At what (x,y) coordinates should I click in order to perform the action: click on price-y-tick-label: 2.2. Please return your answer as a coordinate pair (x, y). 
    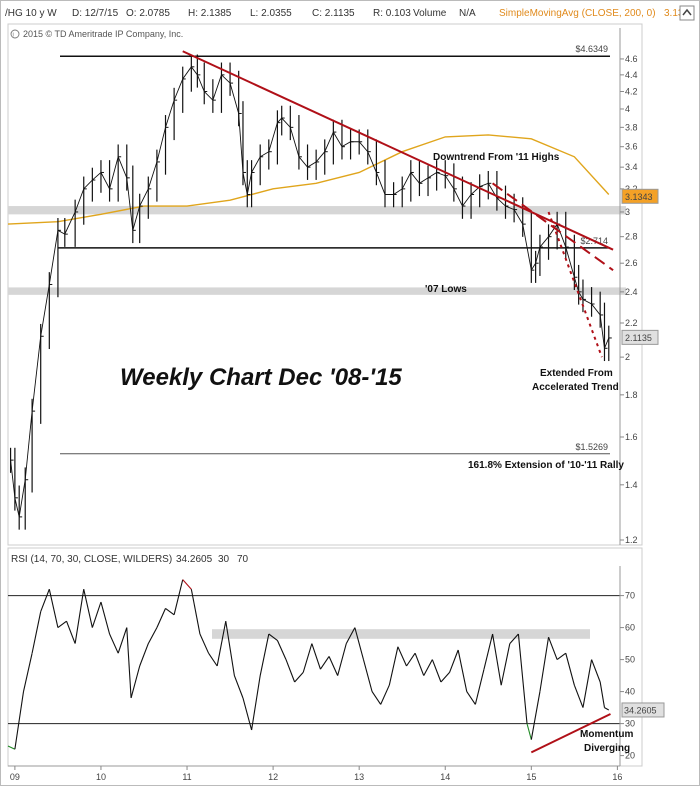
    Looking at the image, I should click on (631, 323).